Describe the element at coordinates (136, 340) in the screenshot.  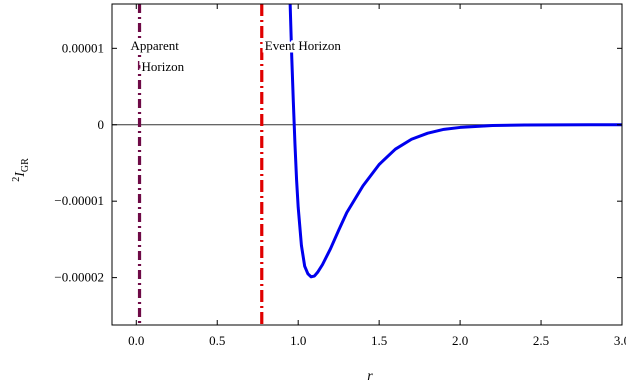
I see `x-tick-label: 0.0` at that location.